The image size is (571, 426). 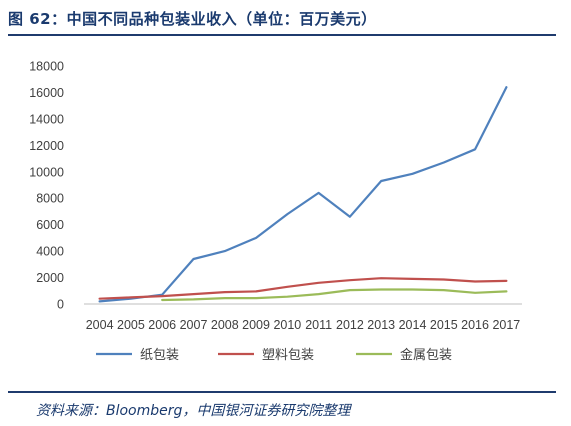 I want to click on y-tick-label: 14000, so click(x=46, y=119).